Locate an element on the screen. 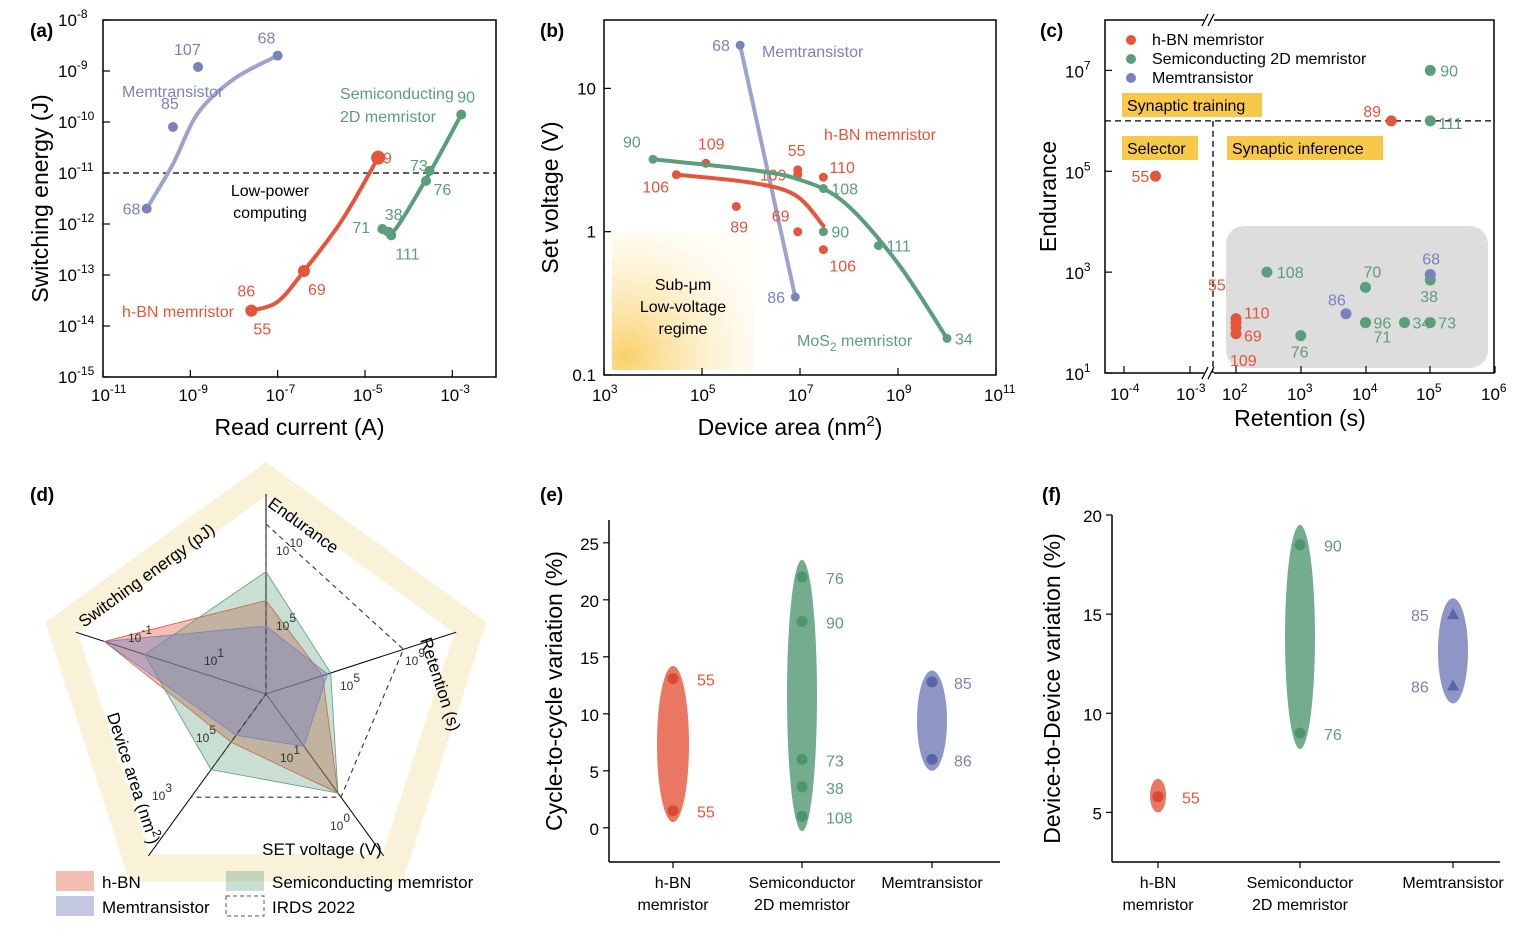 Image resolution: width=1534 pixels, height=947 pixels. tick-exponent: -3 is located at coordinates (464, 389).